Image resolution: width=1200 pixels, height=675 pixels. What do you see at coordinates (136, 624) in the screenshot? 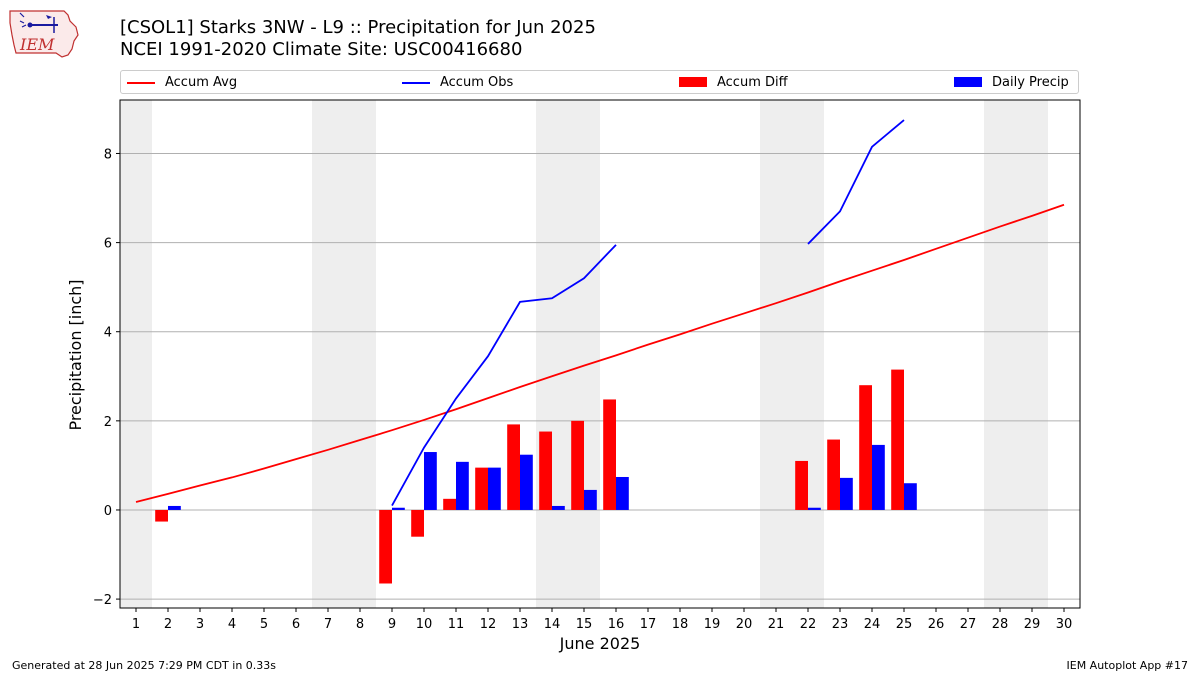
I see `x-tick-label: 1` at bounding box center [136, 624].